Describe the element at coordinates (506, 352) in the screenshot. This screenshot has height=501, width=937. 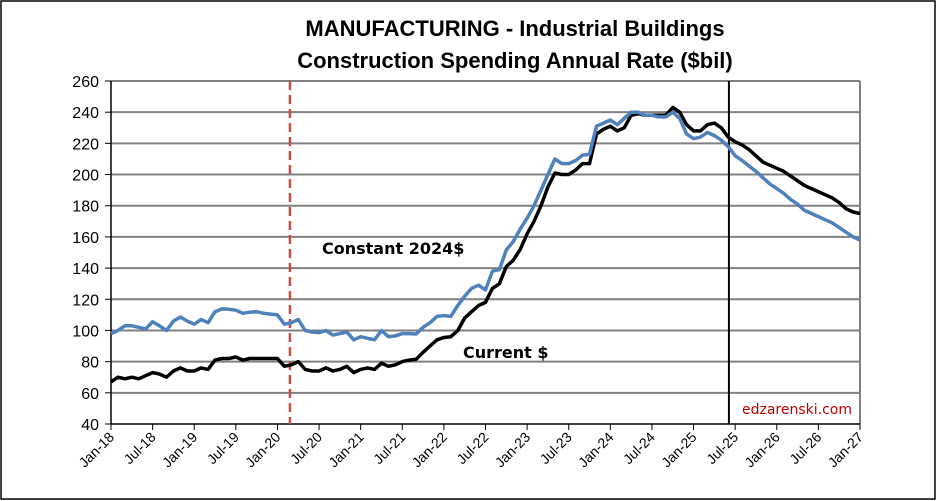
I see `current-dollar-label: Current $` at that location.